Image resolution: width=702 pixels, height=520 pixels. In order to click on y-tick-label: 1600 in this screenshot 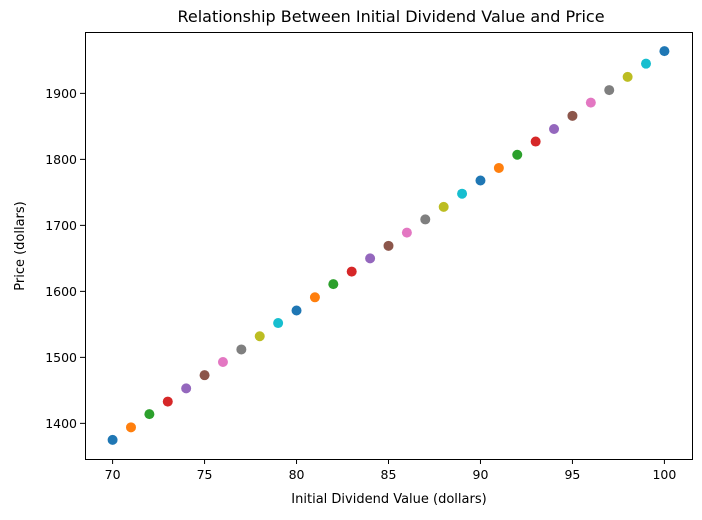, I will do `click(61, 291)`.